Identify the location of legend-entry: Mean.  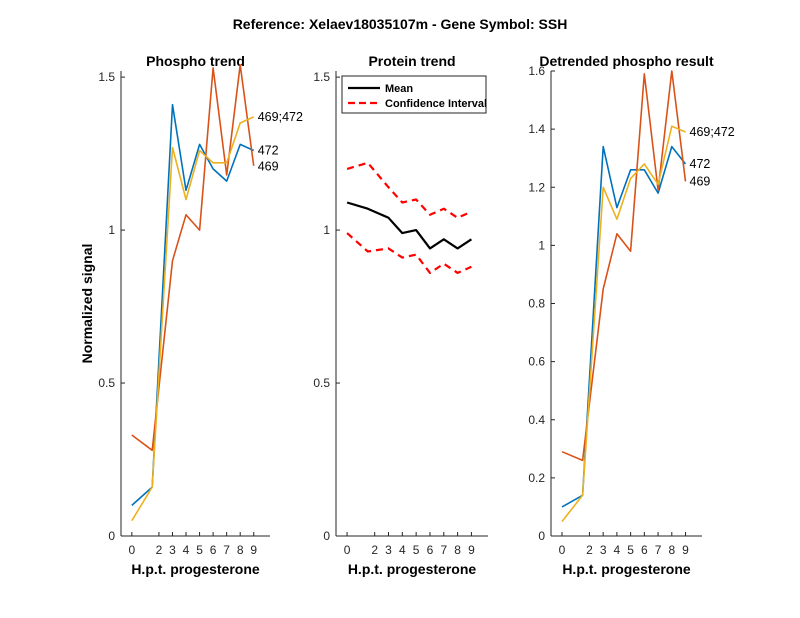
(399, 89).